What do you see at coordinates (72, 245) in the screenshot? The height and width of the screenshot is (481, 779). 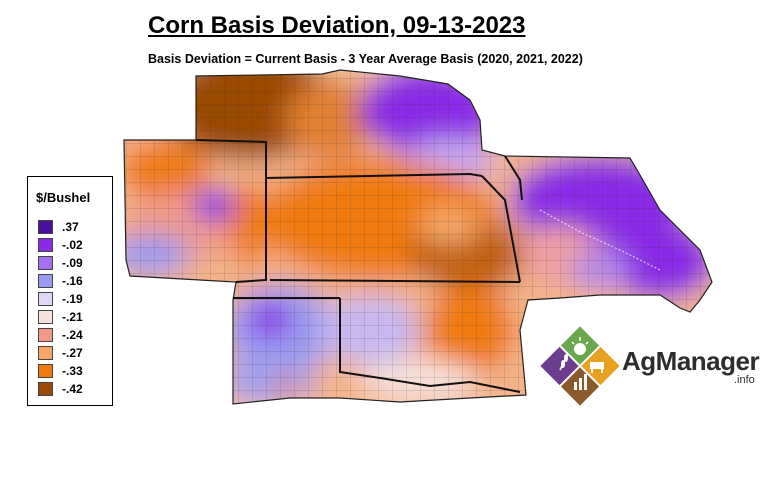 I see `legend-label: -.02` at bounding box center [72, 245].